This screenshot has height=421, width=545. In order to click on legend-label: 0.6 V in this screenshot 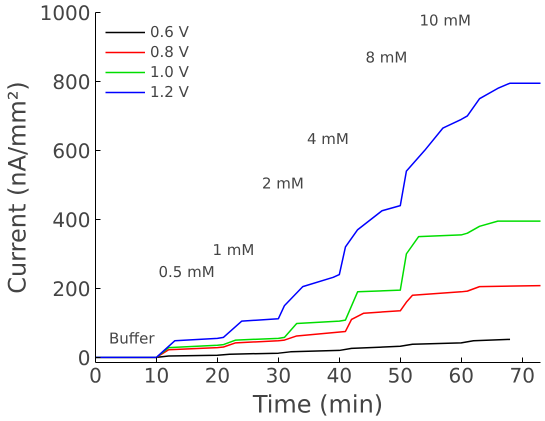, I will do `click(169, 32)`.